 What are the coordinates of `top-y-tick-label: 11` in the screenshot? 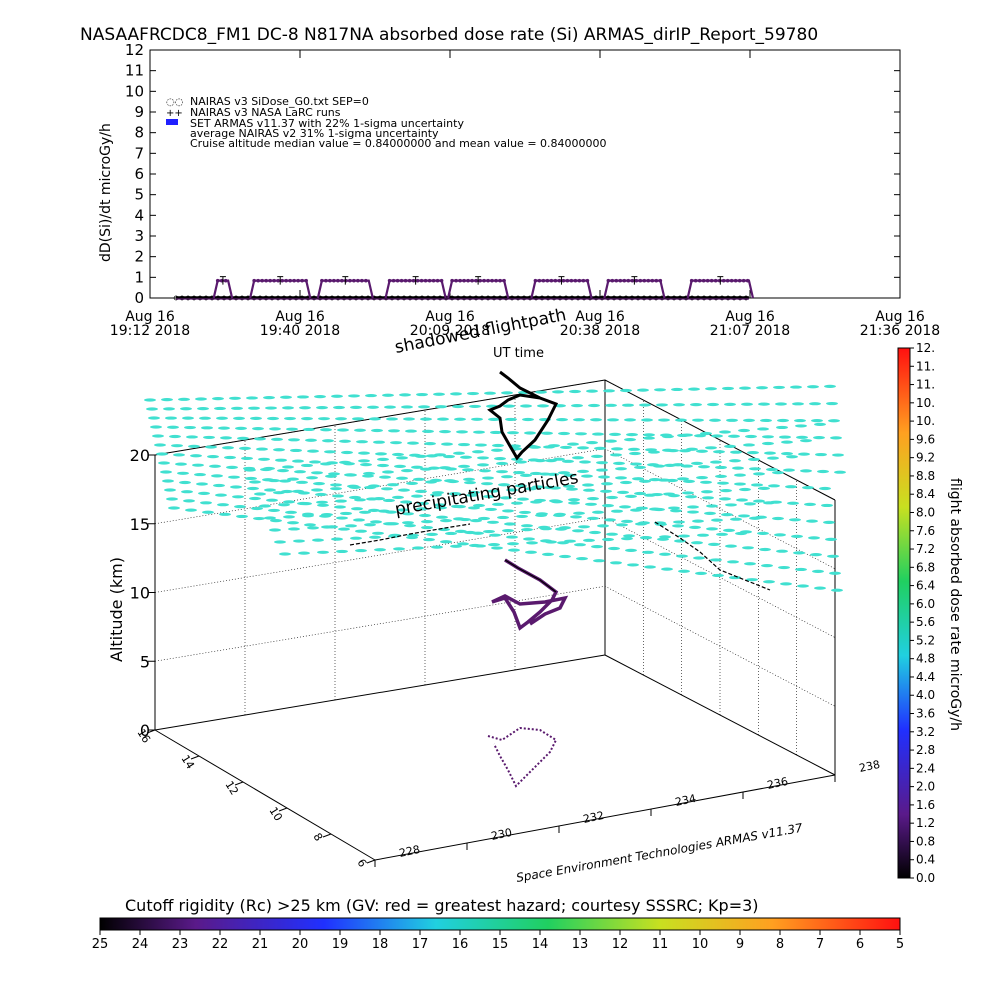 It's located at (134, 71).